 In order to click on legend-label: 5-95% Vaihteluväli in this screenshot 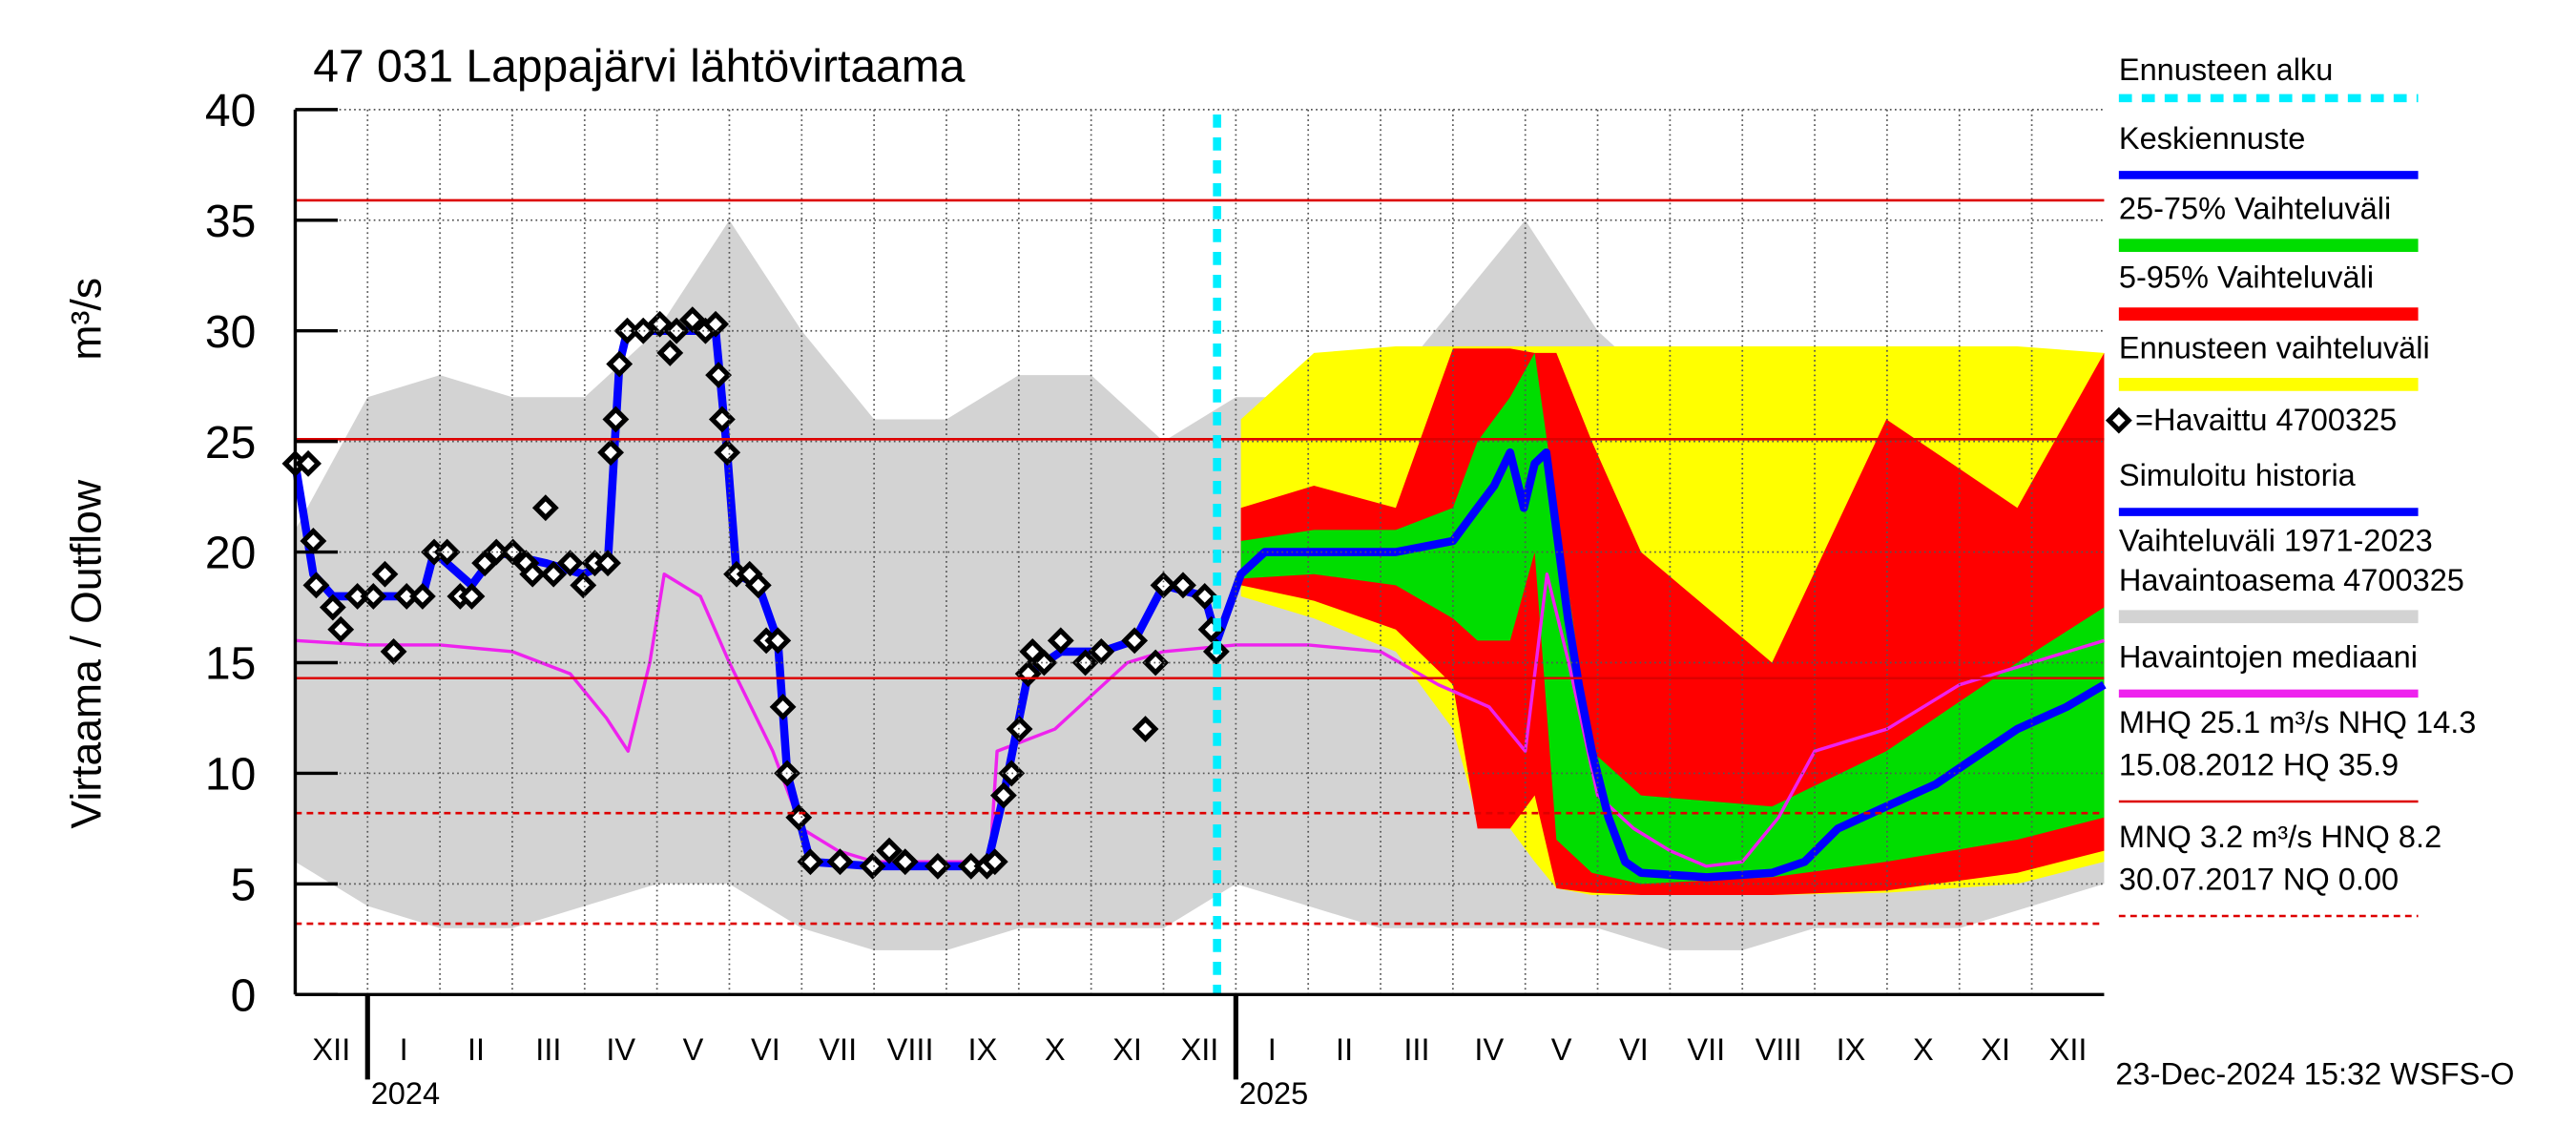, I will do `click(2246, 277)`.